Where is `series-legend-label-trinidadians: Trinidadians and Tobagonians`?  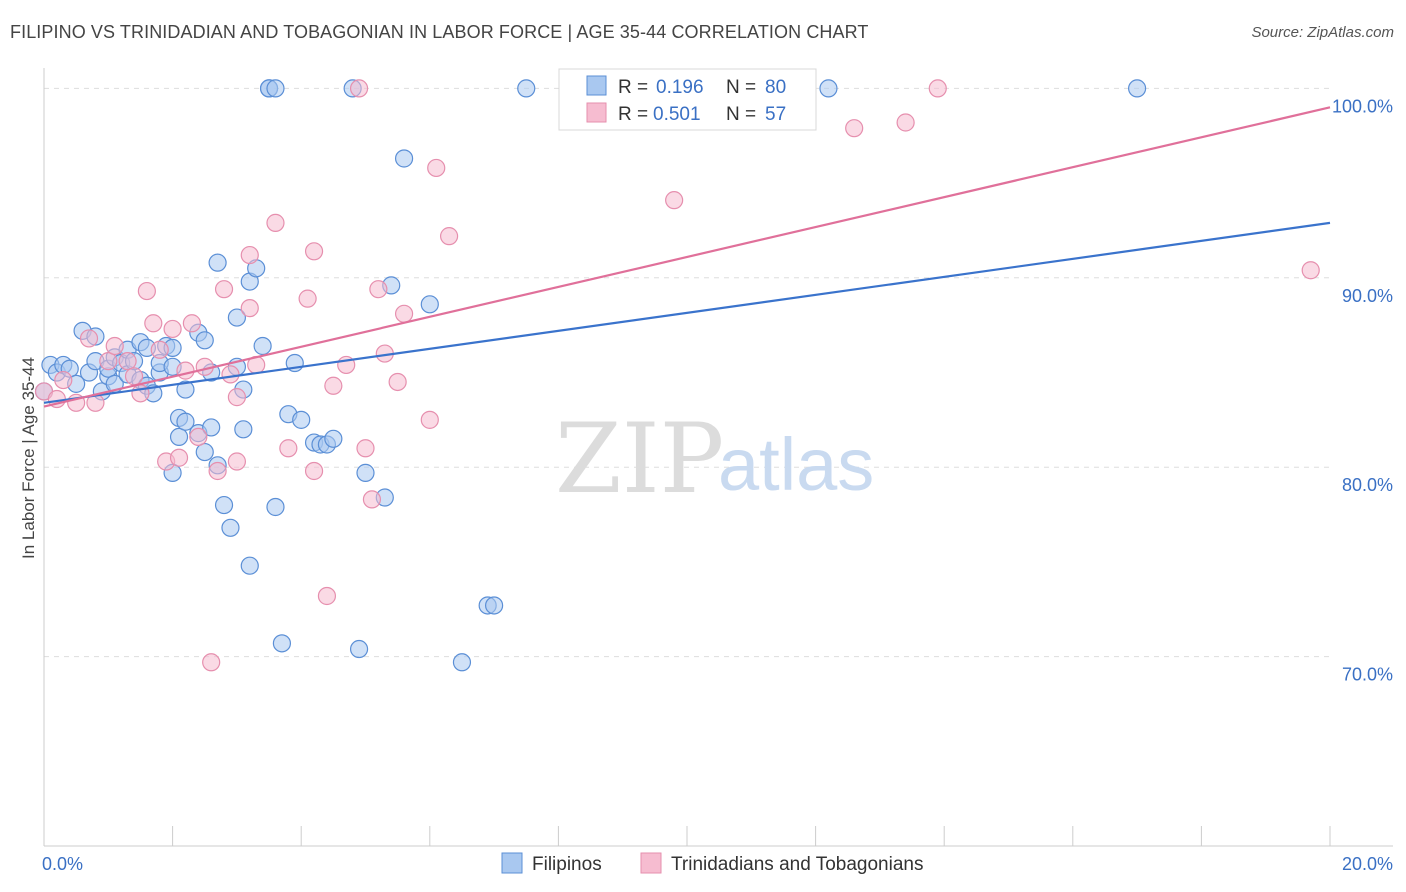 series-legend-label-trinidadians: Trinidadians and Tobagonians is located at coordinates (797, 864).